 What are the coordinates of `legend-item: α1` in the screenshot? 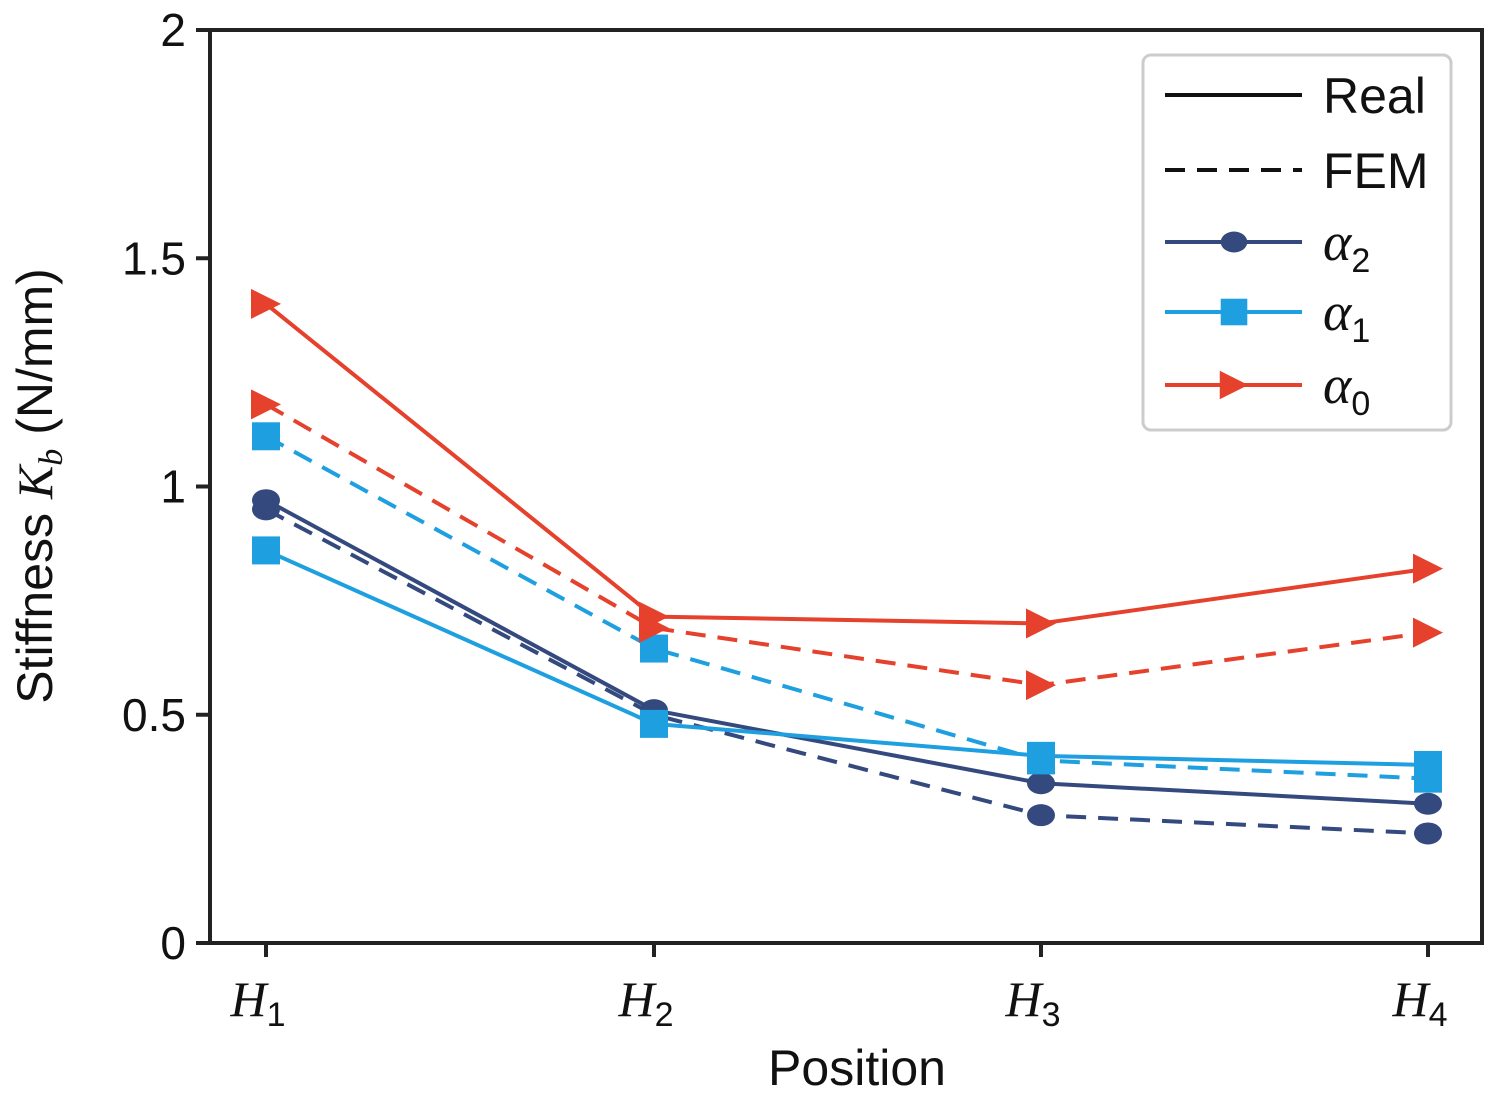 It's located at (1267, 316).